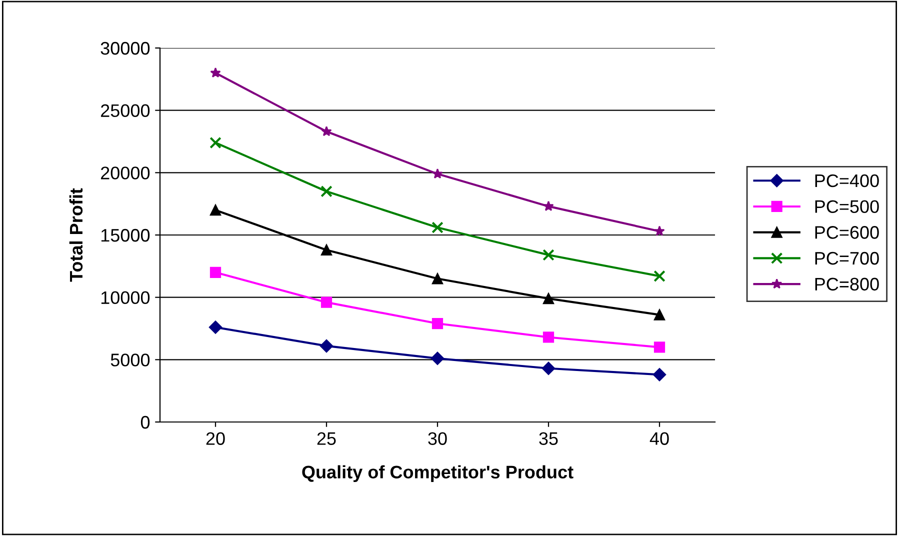 The image size is (899, 536). Describe the element at coordinates (847, 206) in the screenshot. I see `legend-label: PC=500` at that location.